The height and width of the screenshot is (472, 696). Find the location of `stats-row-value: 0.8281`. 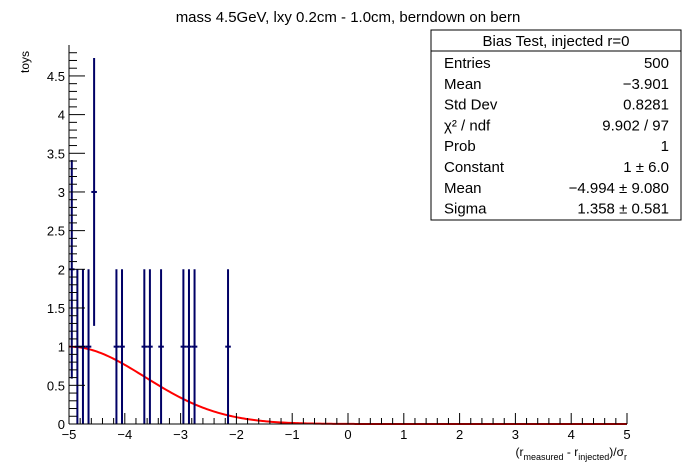

stats-row-value: 0.8281 is located at coordinates (646, 105).